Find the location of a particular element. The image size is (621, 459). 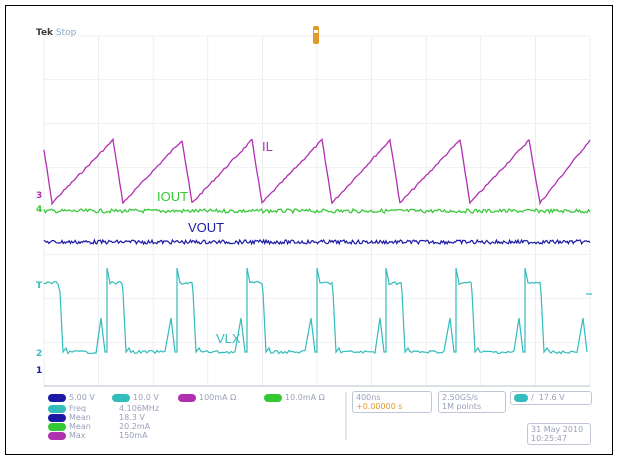

measurement-row: Mean 20.2mA is located at coordinates (99, 426).